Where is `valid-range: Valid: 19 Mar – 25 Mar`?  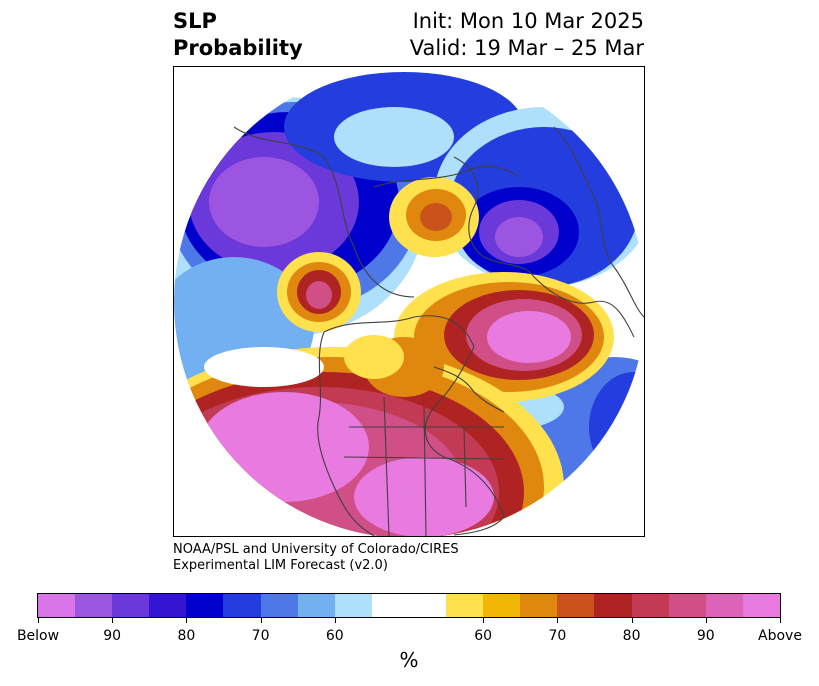
valid-range: Valid: 19 Mar – 25 Mar is located at coordinates (526, 48).